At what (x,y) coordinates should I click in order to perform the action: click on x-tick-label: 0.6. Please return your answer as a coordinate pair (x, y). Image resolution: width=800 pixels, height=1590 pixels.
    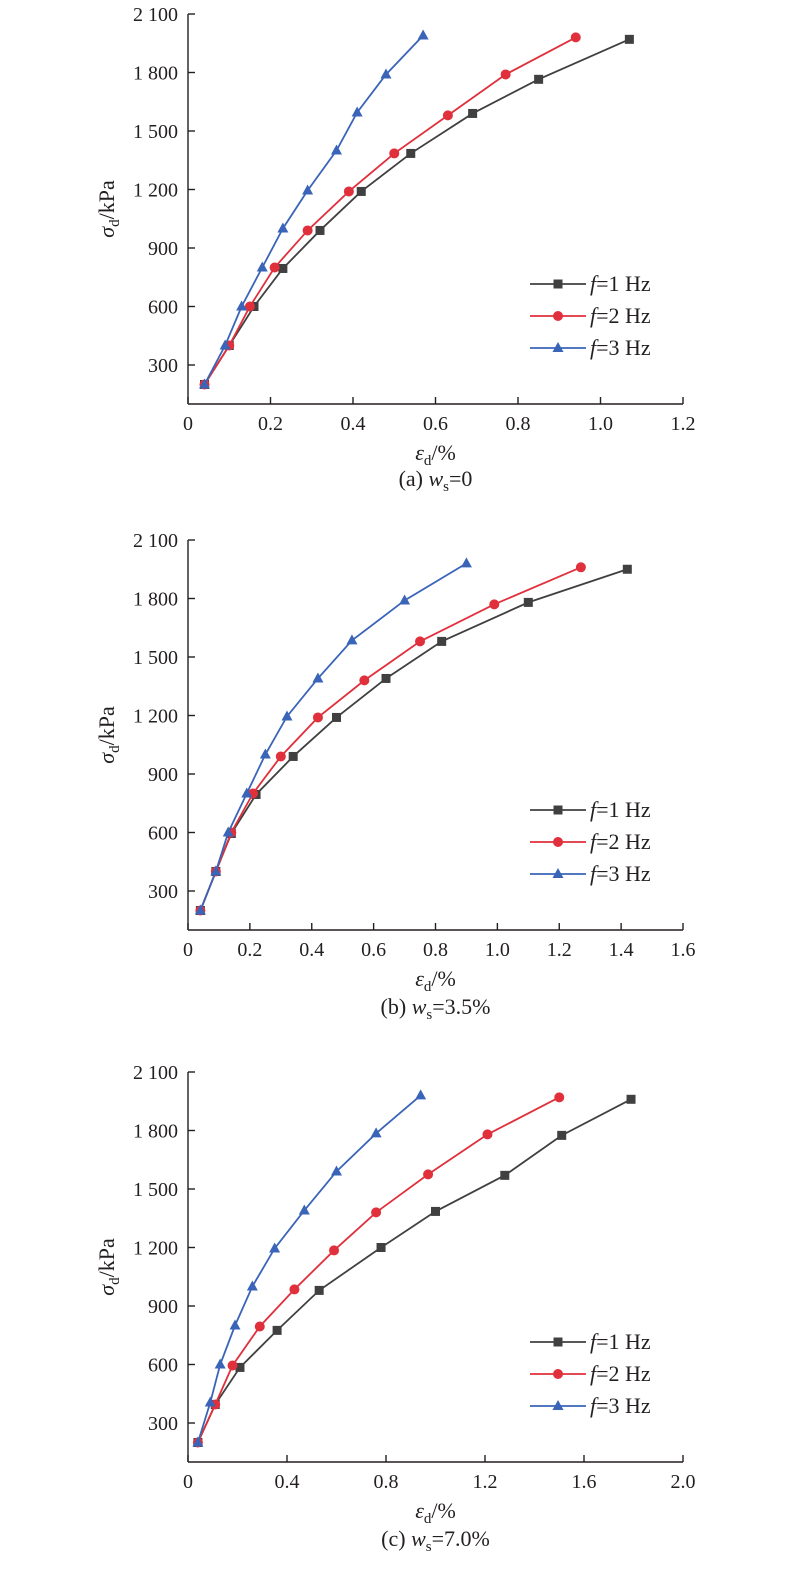
    Looking at the image, I should click on (435, 424).